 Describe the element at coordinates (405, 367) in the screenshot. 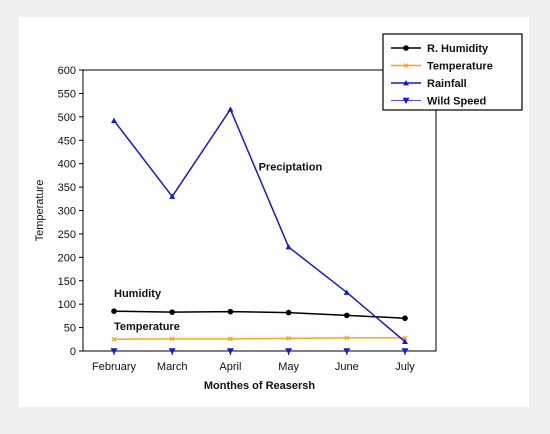

I see `x-tick-label: July` at that location.